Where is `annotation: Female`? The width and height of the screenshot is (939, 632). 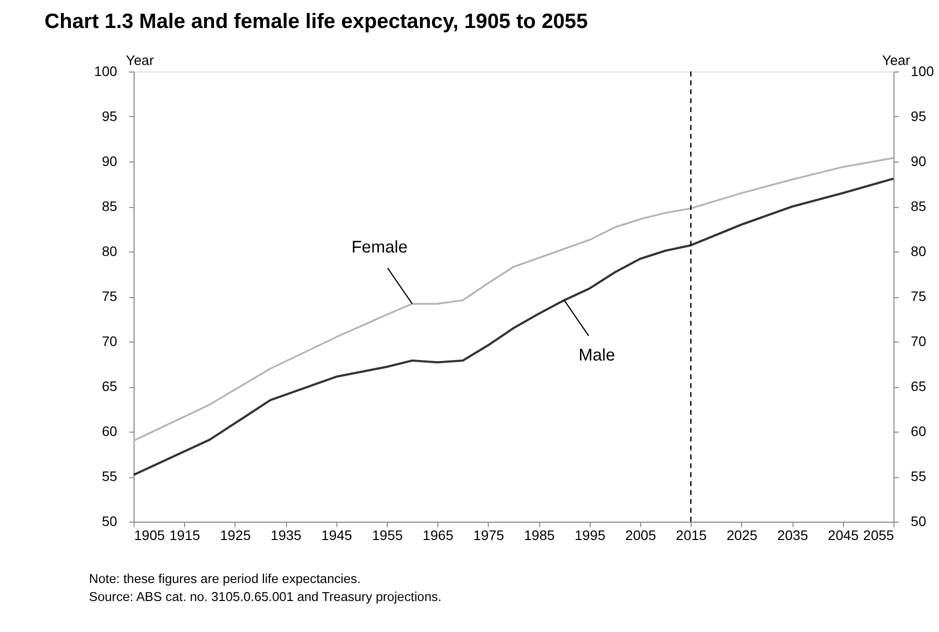 annotation: Female is located at coordinates (380, 246).